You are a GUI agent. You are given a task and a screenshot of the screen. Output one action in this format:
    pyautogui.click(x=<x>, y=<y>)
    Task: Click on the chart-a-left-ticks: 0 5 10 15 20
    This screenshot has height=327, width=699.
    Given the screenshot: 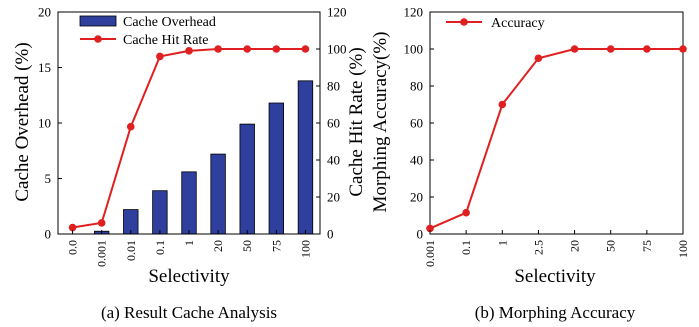 What is the action you would take?
    pyautogui.click(x=50, y=123)
    